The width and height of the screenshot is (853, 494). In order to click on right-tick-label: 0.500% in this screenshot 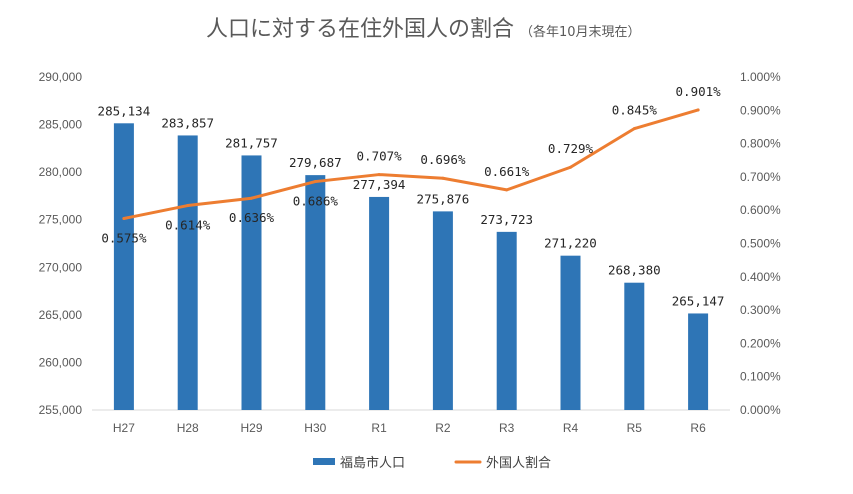, I will do `click(760, 244)`.